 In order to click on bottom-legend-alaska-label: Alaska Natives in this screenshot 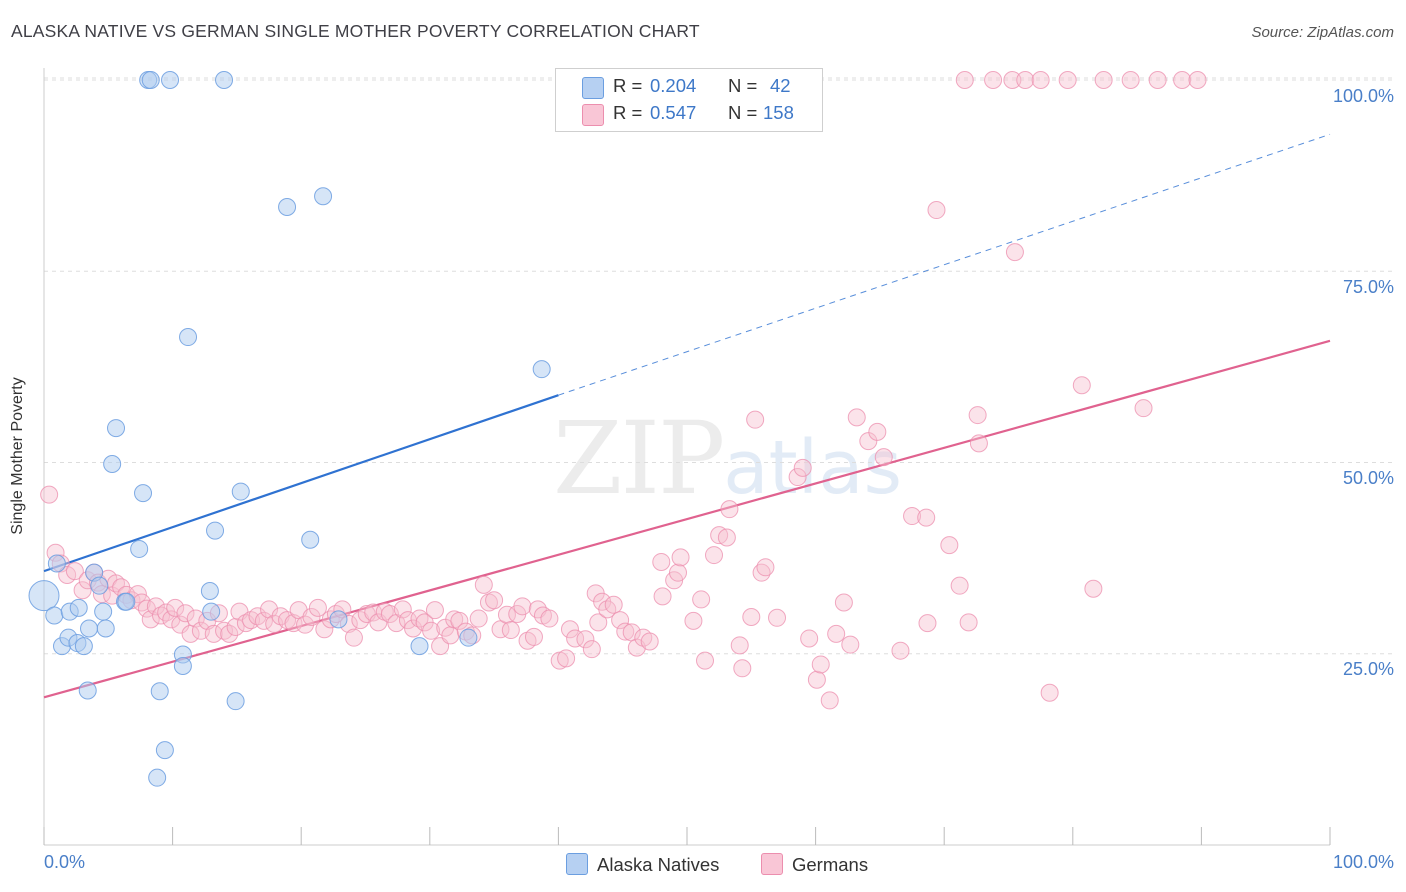, I will do `click(658, 864)`.